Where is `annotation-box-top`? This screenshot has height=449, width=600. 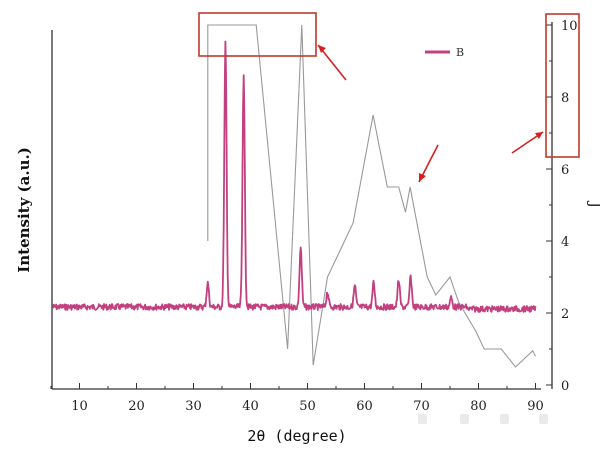 annotation-box-top is located at coordinates (257, 34).